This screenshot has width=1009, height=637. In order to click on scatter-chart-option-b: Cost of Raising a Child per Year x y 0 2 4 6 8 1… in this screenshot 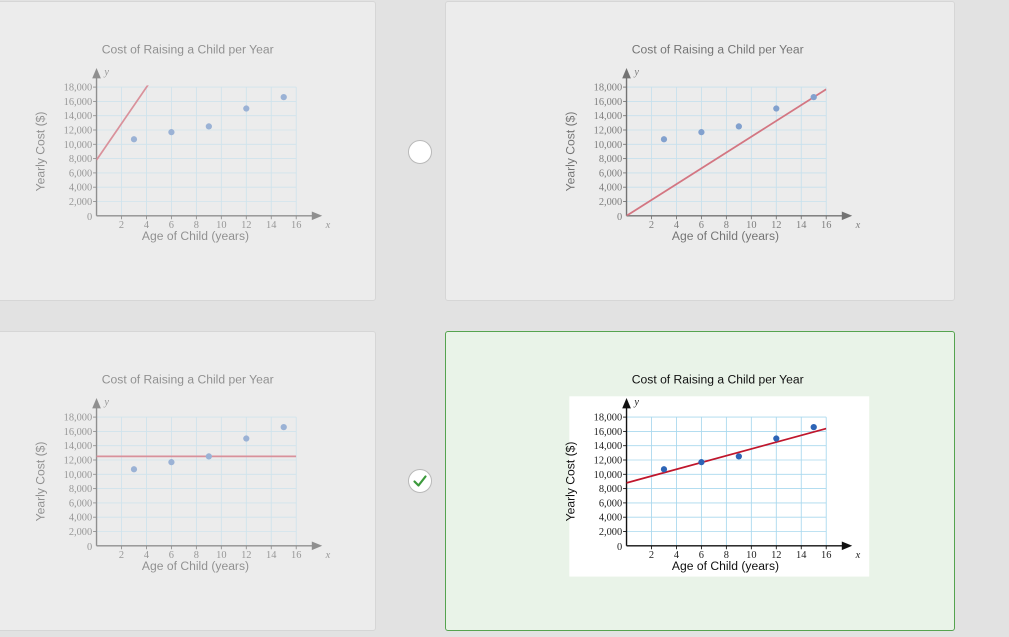, I will do `click(712, 143)`.